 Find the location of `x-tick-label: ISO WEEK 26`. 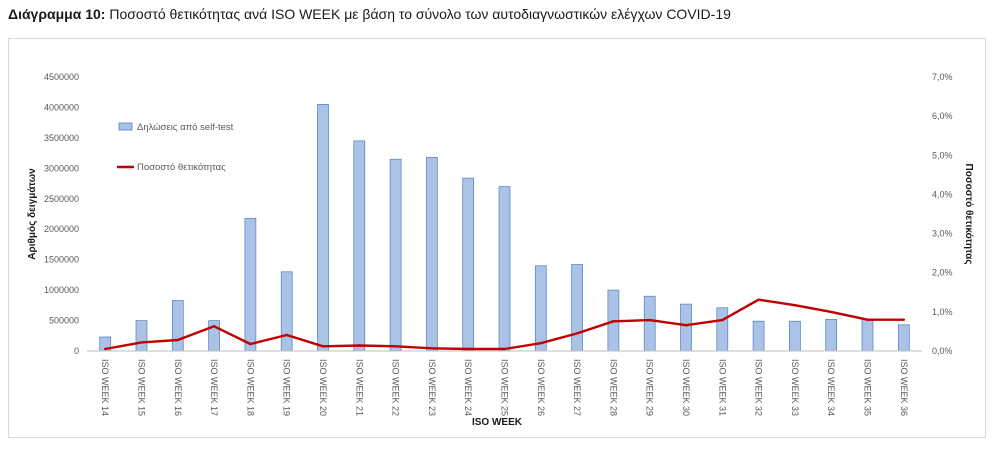

x-tick-label: ISO WEEK 26 is located at coordinates (541, 387).